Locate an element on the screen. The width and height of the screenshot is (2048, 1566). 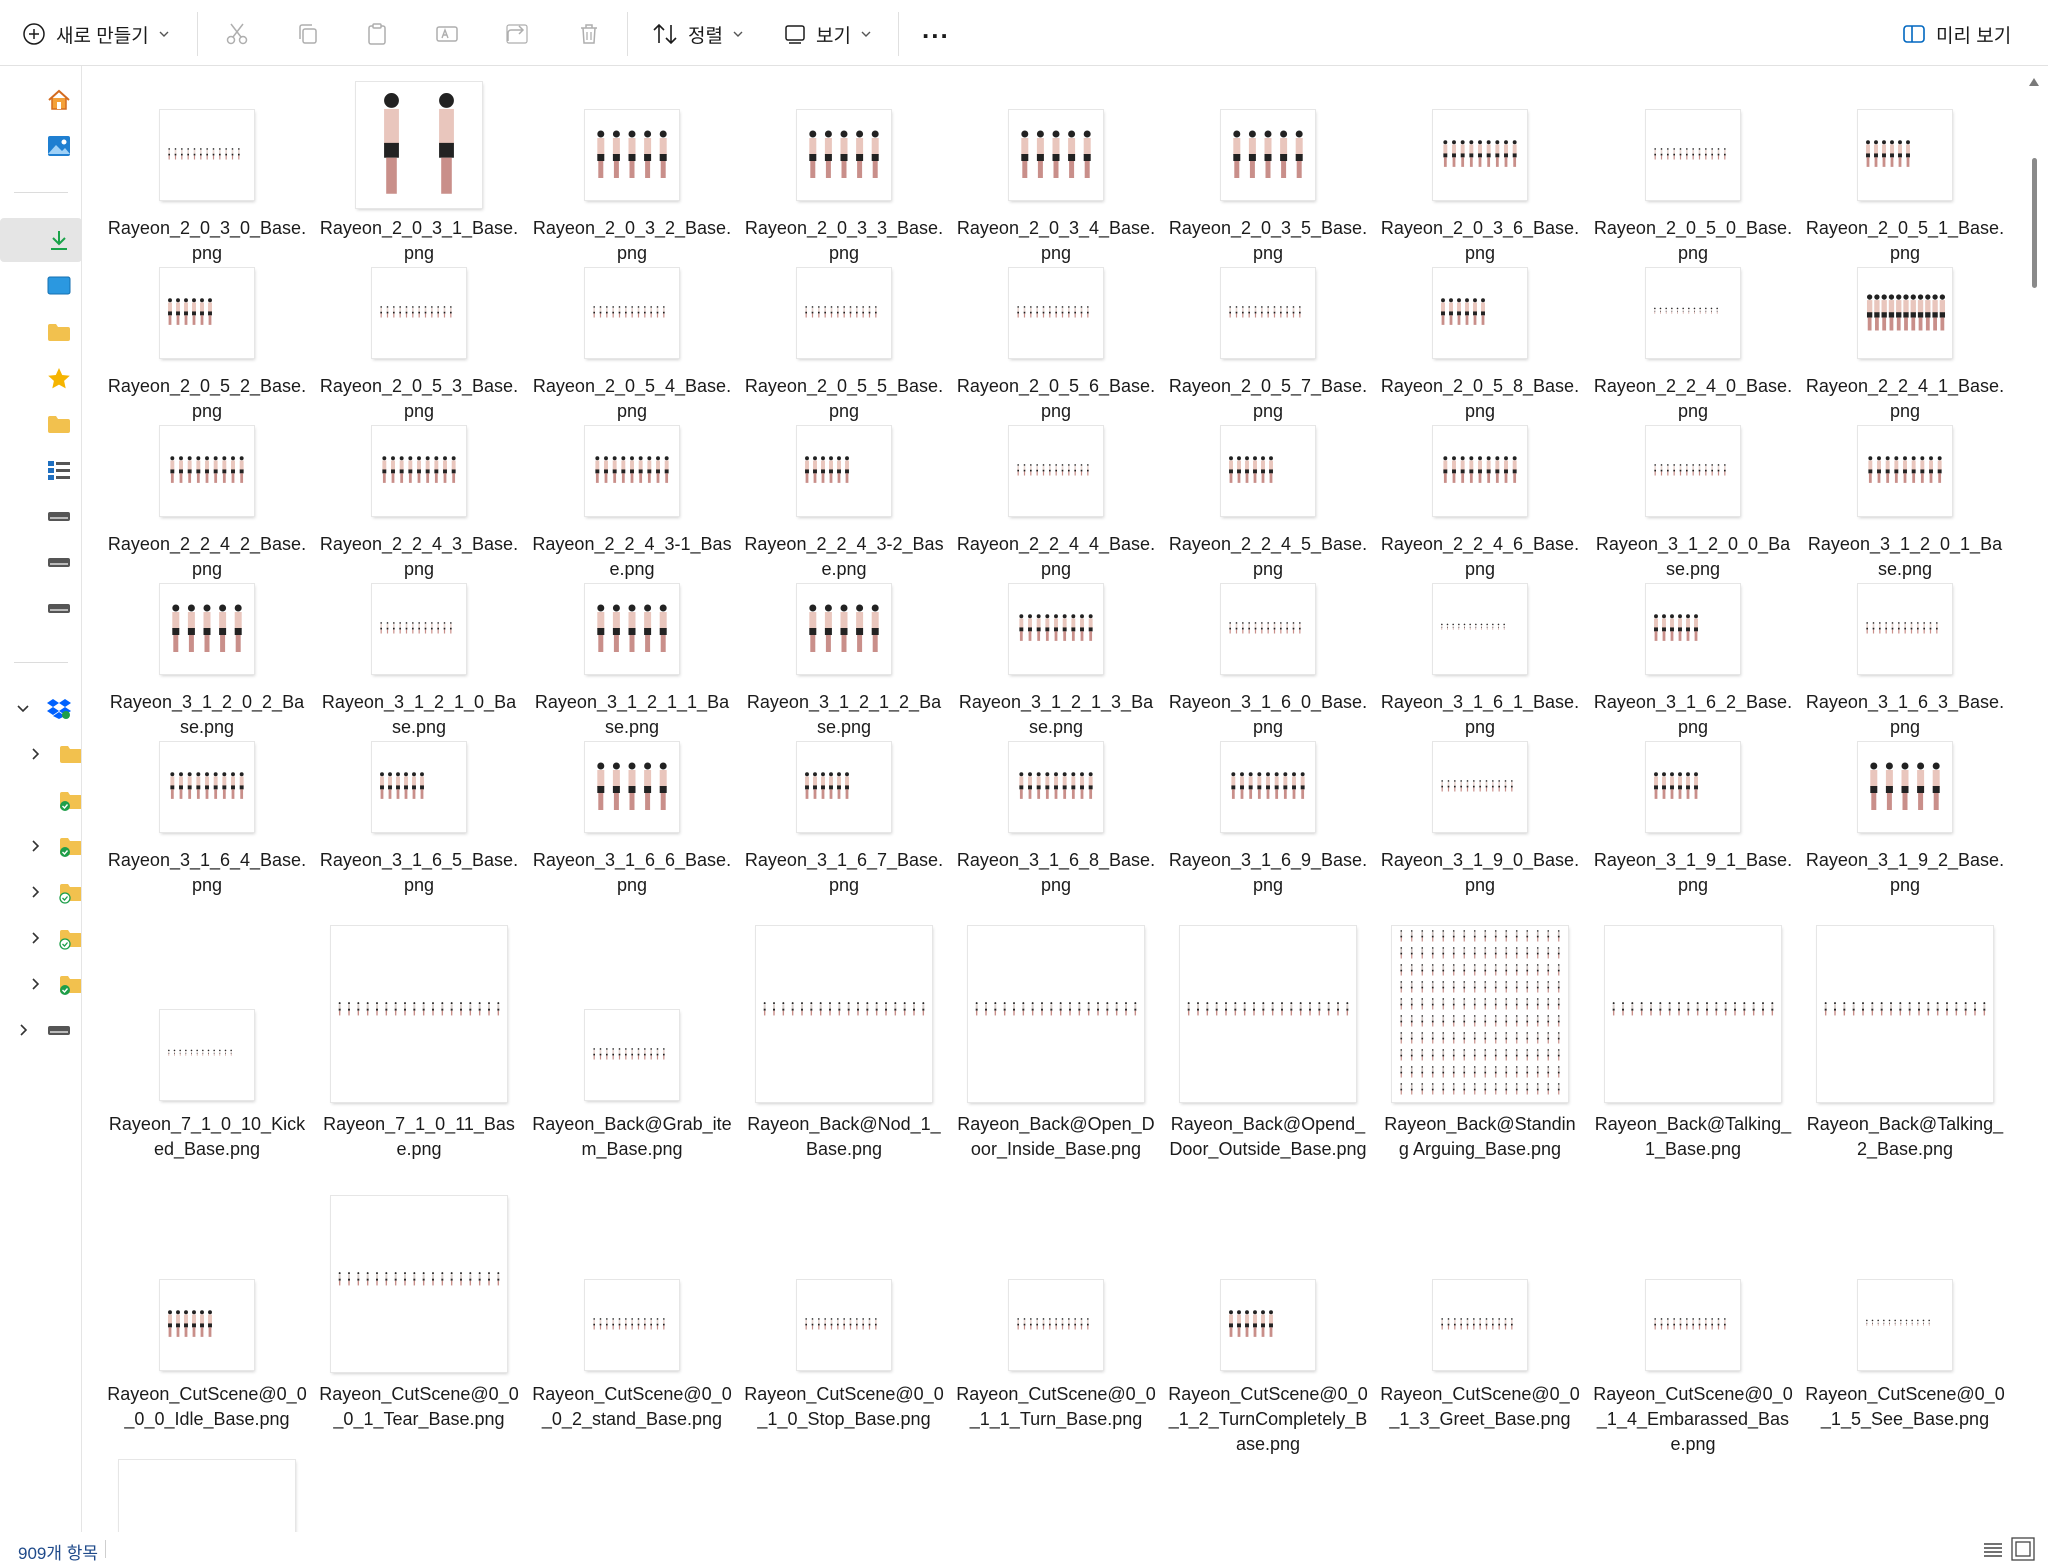
share-button is located at coordinates (517, 34).